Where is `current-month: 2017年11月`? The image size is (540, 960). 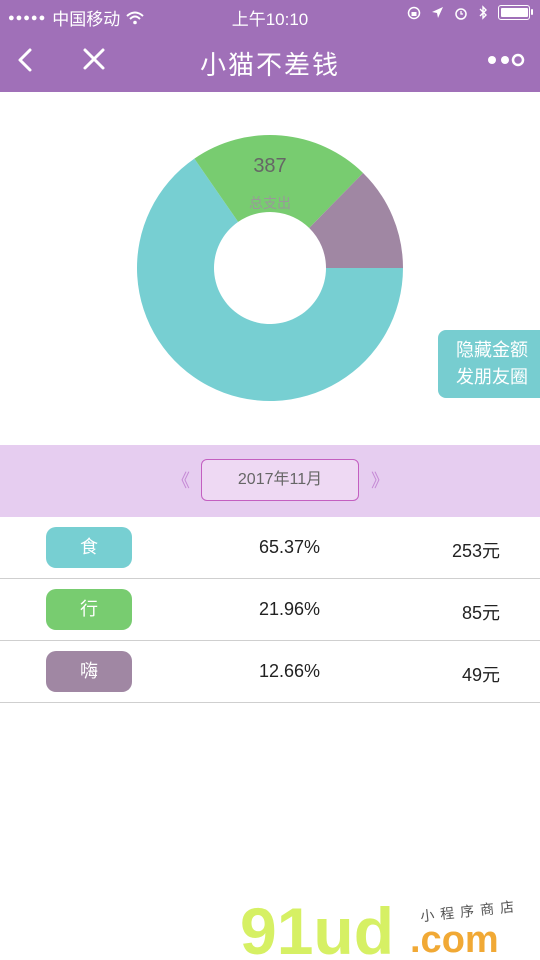
current-month: 2017年11月 is located at coordinates (280, 480).